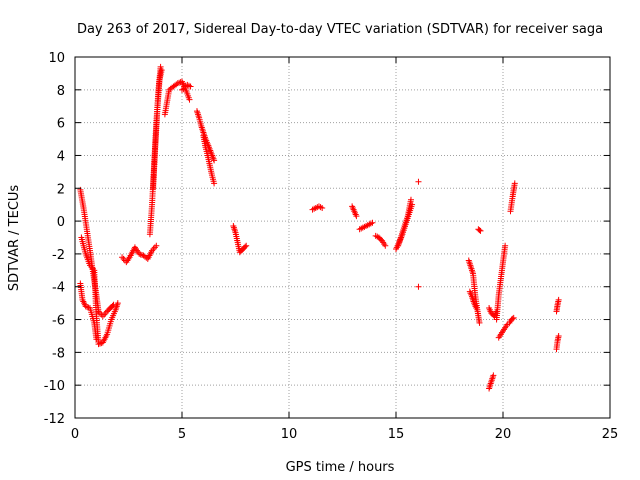 This screenshot has height=480, width=640. Describe the element at coordinates (14, 238) in the screenshot. I see `y-axis-label: SDTVAR / TECUs` at that location.